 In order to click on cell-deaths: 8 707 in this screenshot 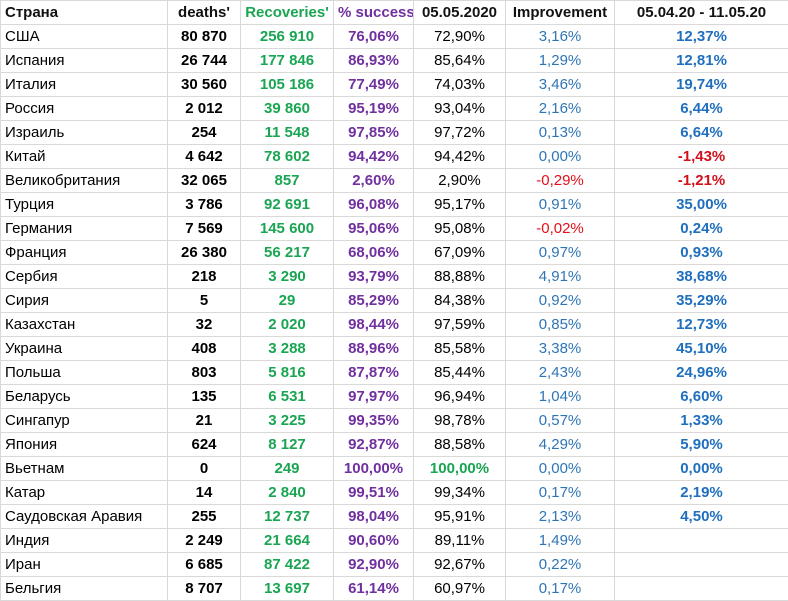, I will do `click(204, 588)`.